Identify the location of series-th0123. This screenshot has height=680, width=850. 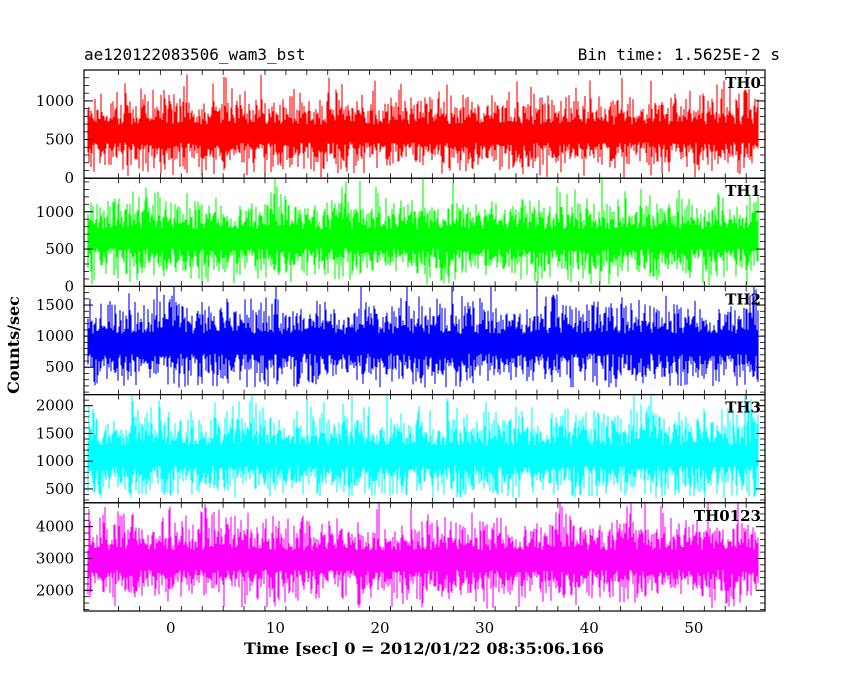
(423, 555).